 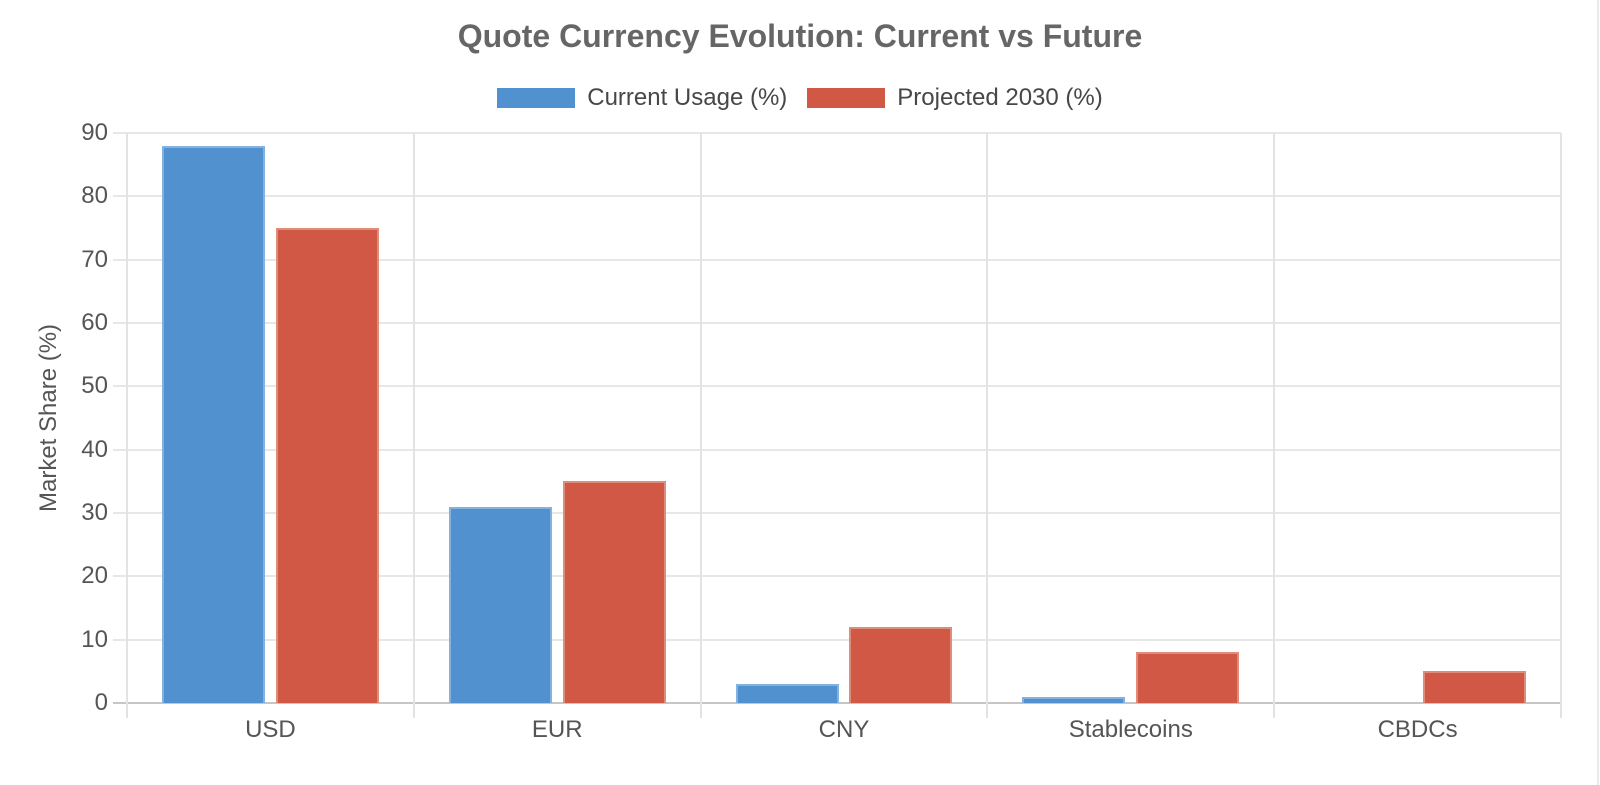 I want to click on y-tick-label-10: 10, so click(x=94, y=639).